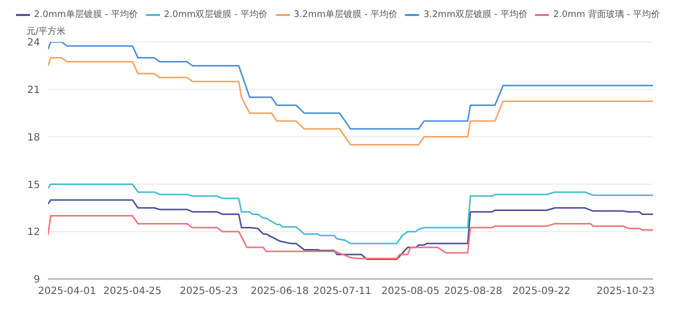 This screenshot has height=320, width=681. I want to click on x-tick-label: 2025-05-23, so click(209, 292).